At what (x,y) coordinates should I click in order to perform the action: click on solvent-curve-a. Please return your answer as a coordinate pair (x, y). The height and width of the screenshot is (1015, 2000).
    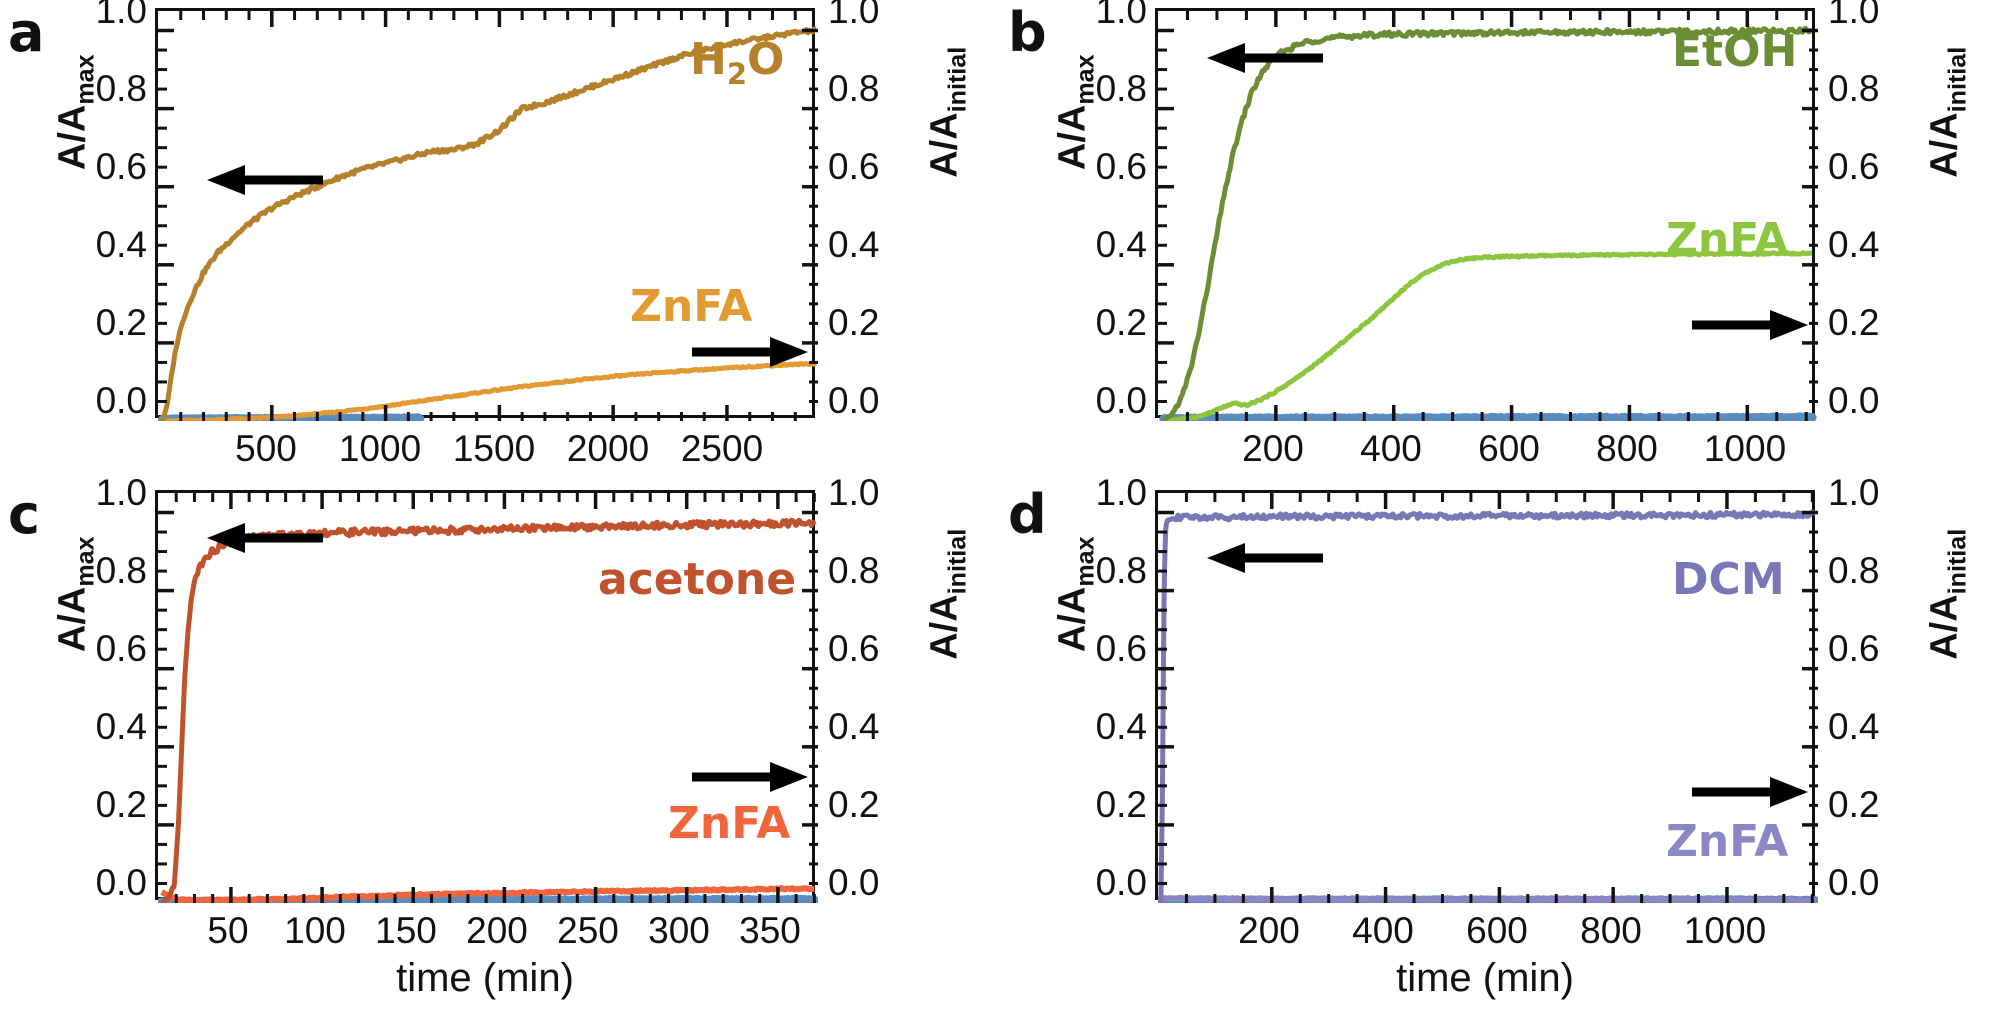
    Looking at the image, I should click on (488, 223).